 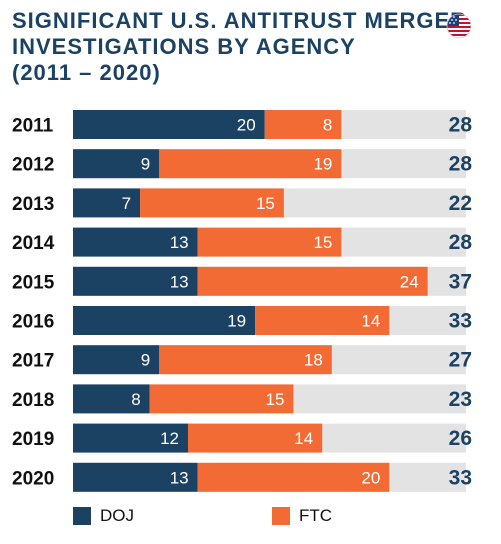 What do you see at coordinates (33, 282) in the screenshot?
I see `category-label: 2015` at bounding box center [33, 282].